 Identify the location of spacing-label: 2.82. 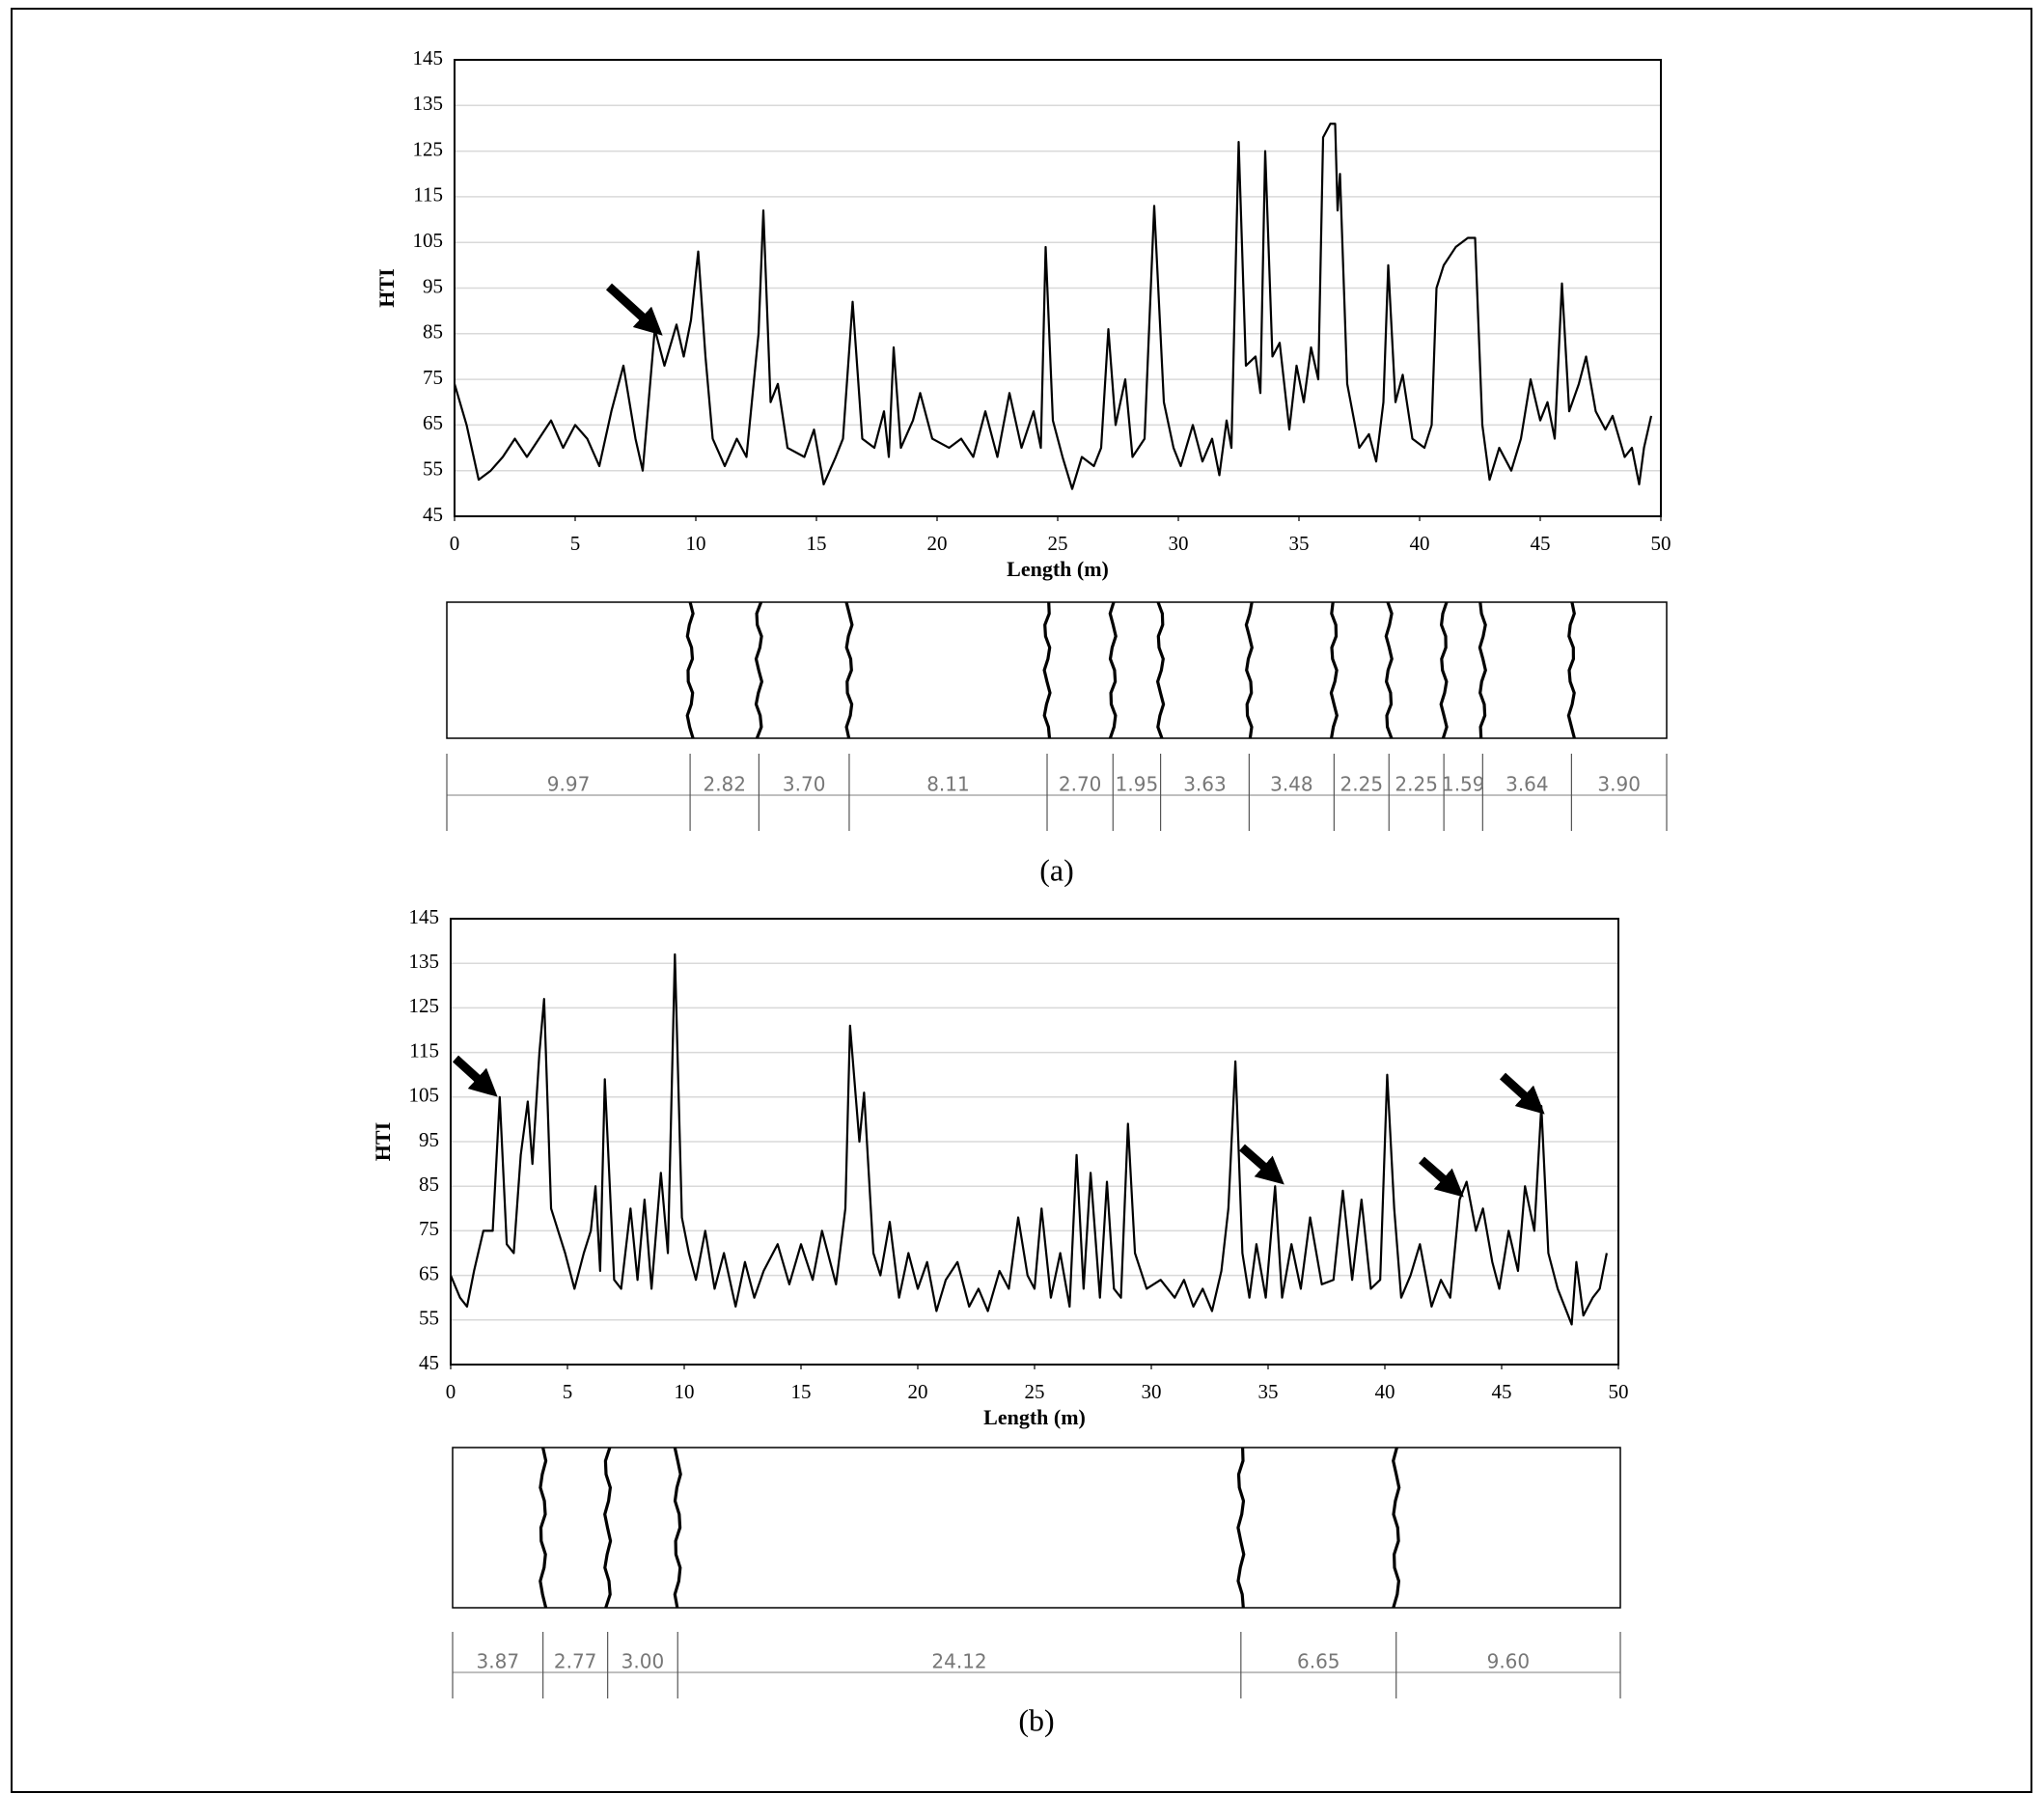
(724, 784).